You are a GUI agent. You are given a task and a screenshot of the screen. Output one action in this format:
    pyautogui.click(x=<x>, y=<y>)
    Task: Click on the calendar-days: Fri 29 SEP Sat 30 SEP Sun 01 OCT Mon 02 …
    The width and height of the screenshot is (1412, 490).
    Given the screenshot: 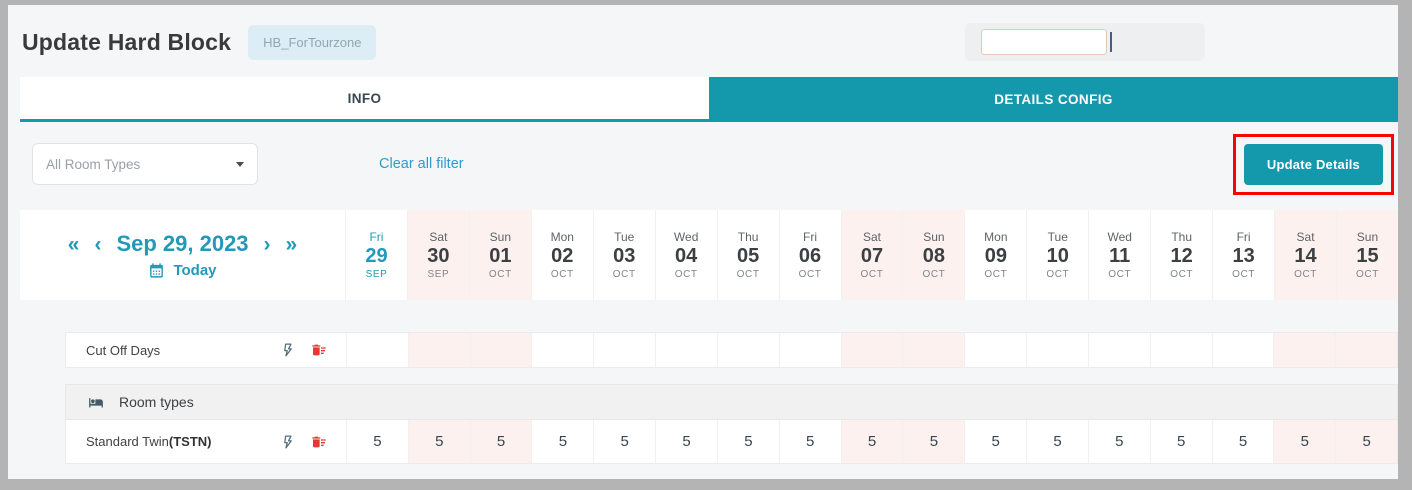 What is the action you would take?
    pyautogui.click(x=871, y=255)
    